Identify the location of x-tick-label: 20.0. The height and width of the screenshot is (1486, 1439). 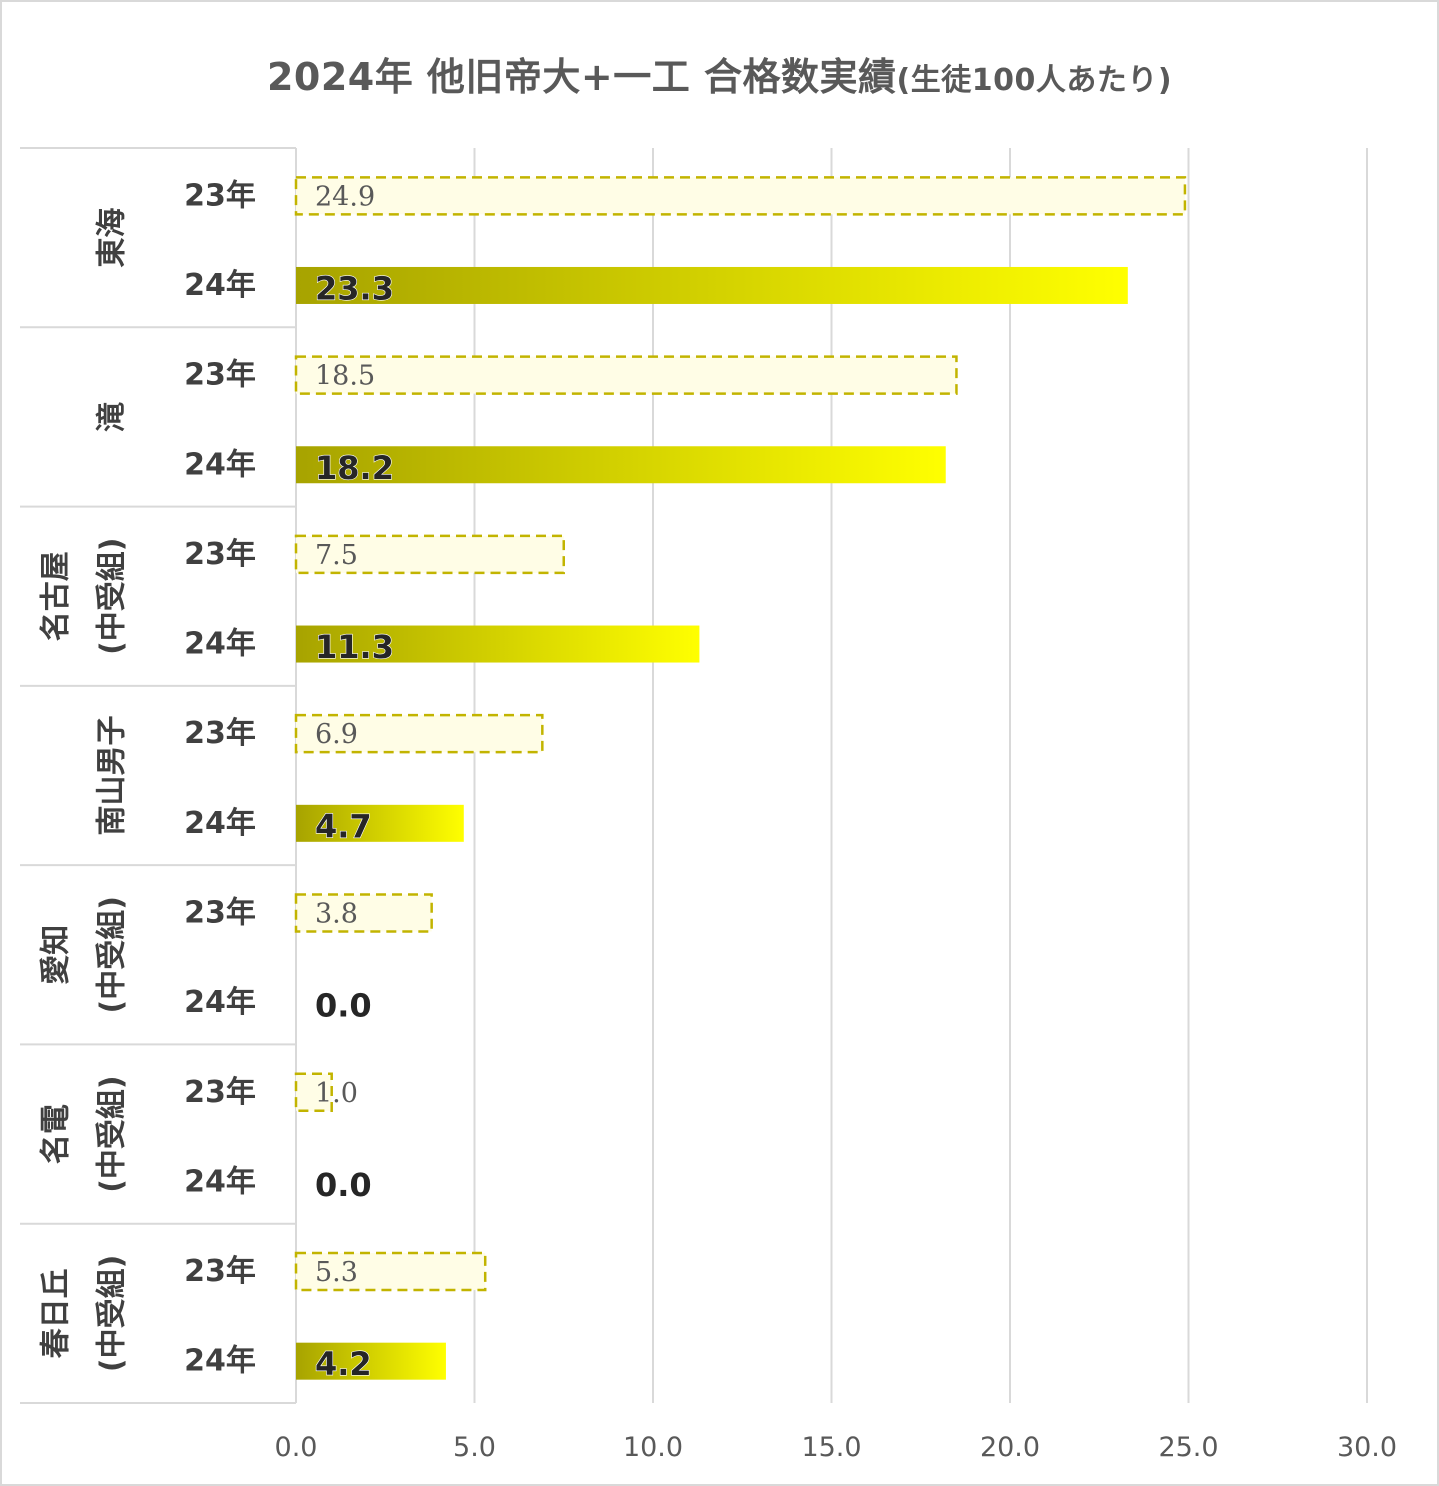
(1010, 1447).